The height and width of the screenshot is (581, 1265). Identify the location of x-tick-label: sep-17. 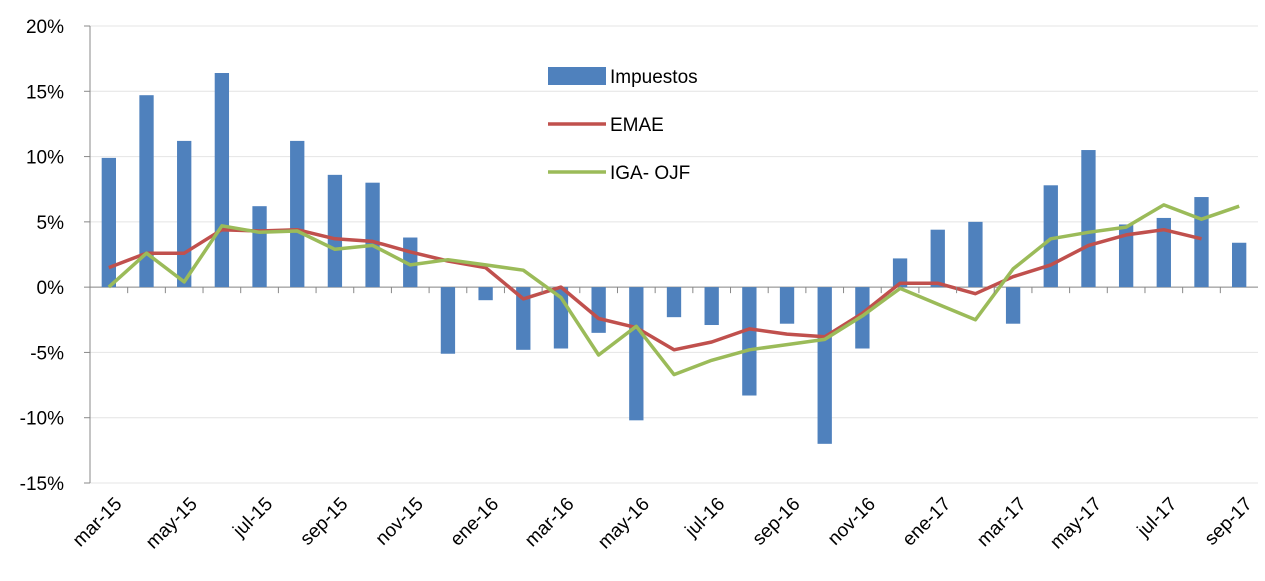
(1229, 522).